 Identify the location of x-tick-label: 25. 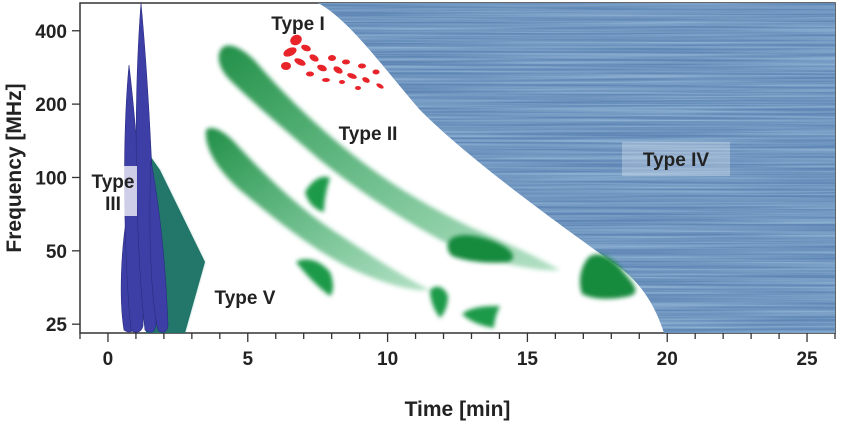
(807, 359).